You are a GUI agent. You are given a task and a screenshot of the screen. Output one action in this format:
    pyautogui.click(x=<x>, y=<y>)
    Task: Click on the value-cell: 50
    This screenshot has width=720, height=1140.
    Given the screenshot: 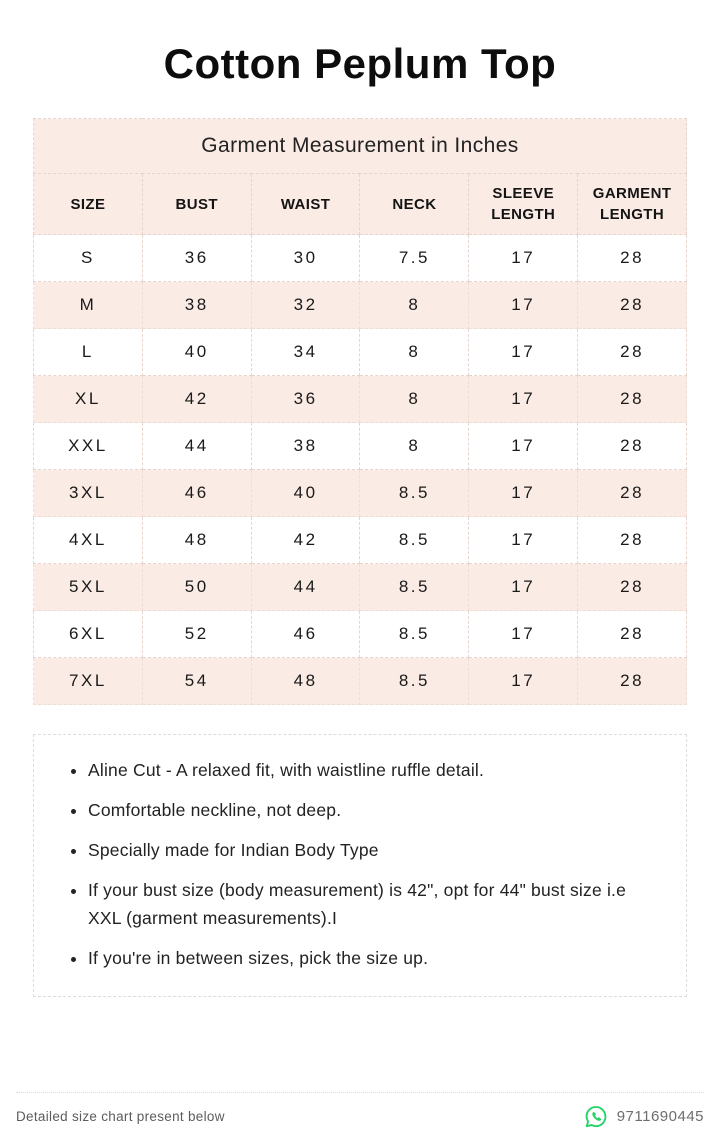 What is the action you would take?
    pyautogui.click(x=196, y=587)
    